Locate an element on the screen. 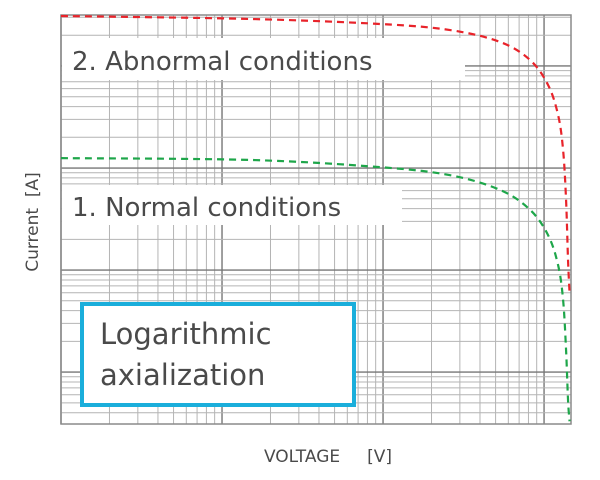 Image resolution: width=600 pixels, height=480 pixels. annotation-box is located at coordinates (218, 354).